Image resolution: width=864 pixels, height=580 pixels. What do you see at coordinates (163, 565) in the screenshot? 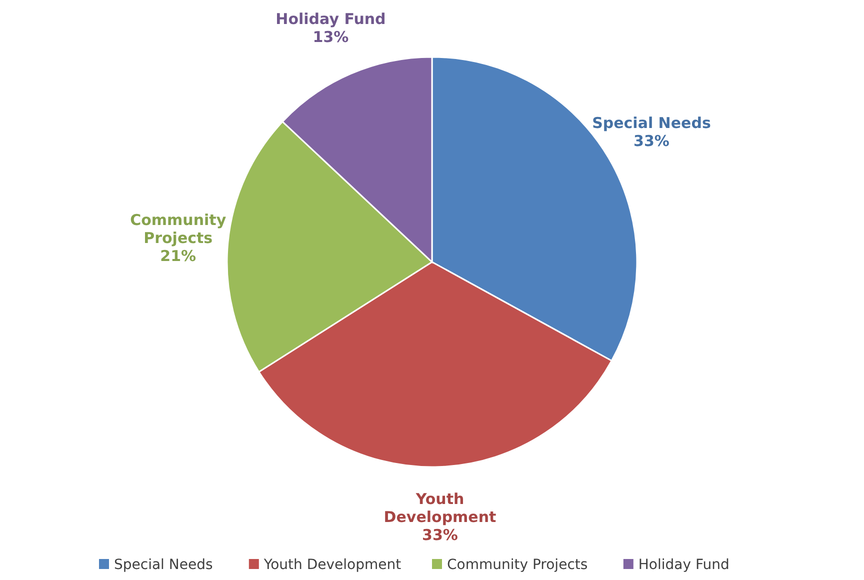
I see `legend-label: Special Needs` at bounding box center [163, 565].